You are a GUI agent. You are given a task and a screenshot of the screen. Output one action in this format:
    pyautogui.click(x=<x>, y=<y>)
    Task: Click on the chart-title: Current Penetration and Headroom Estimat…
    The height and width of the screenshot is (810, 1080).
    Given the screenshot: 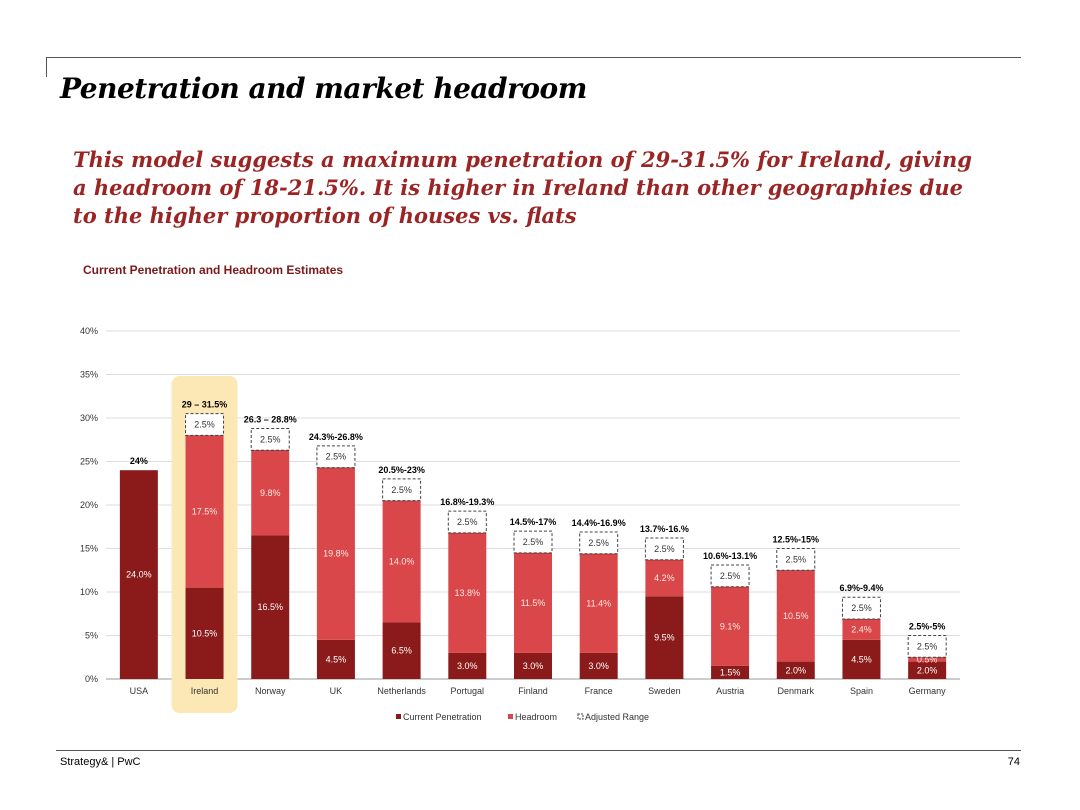 What is the action you would take?
    pyautogui.click(x=213, y=270)
    